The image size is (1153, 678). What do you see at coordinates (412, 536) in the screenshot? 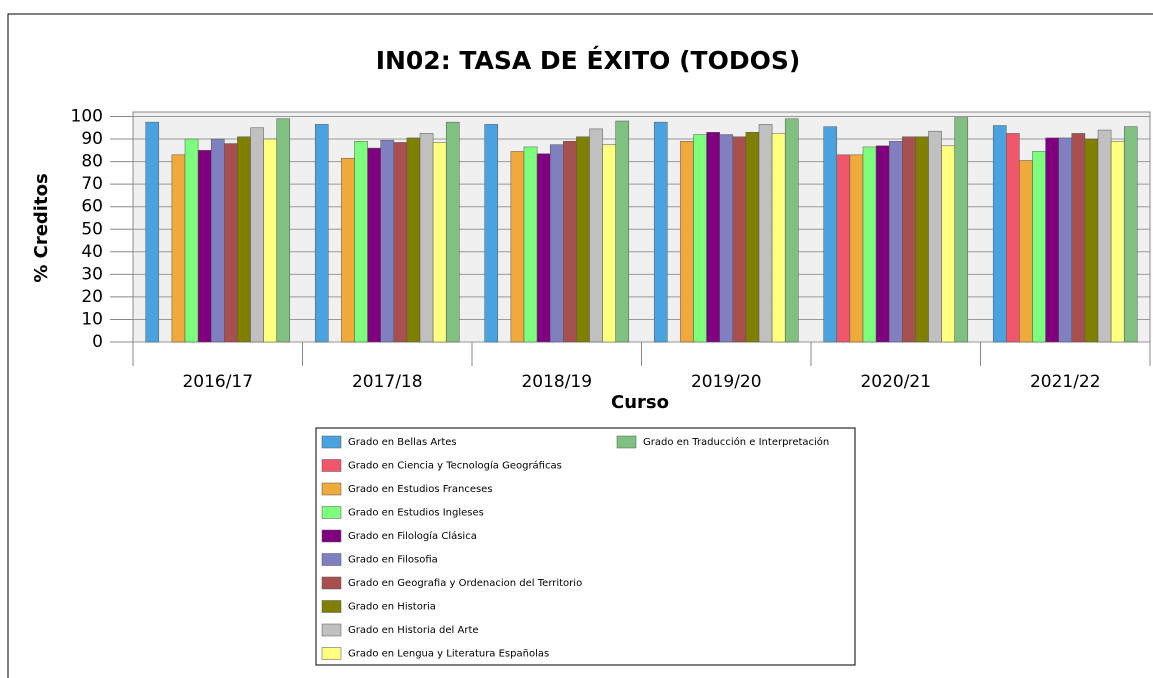
I see `legend-label: Grado en Filología Clásica` at bounding box center [412, 536].